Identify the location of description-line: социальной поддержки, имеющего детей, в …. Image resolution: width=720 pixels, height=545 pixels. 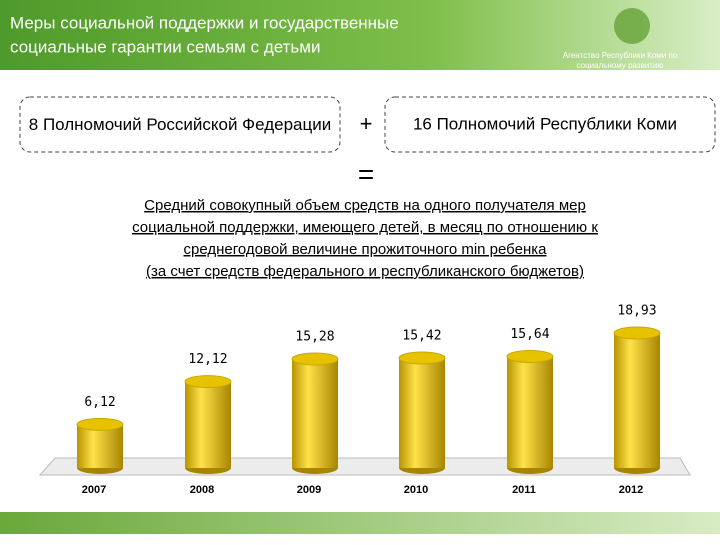
(365, 227).